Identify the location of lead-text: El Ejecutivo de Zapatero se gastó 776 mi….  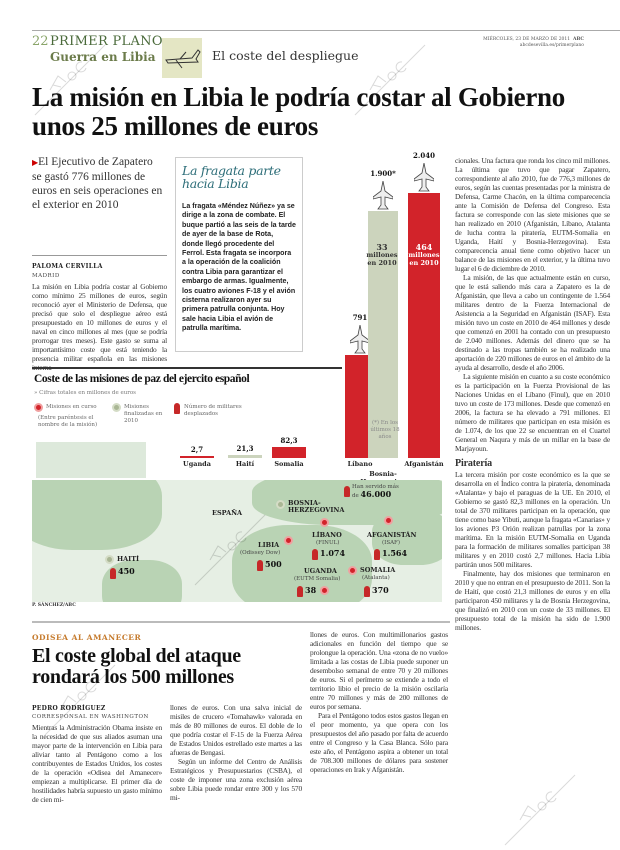
(97, 183).